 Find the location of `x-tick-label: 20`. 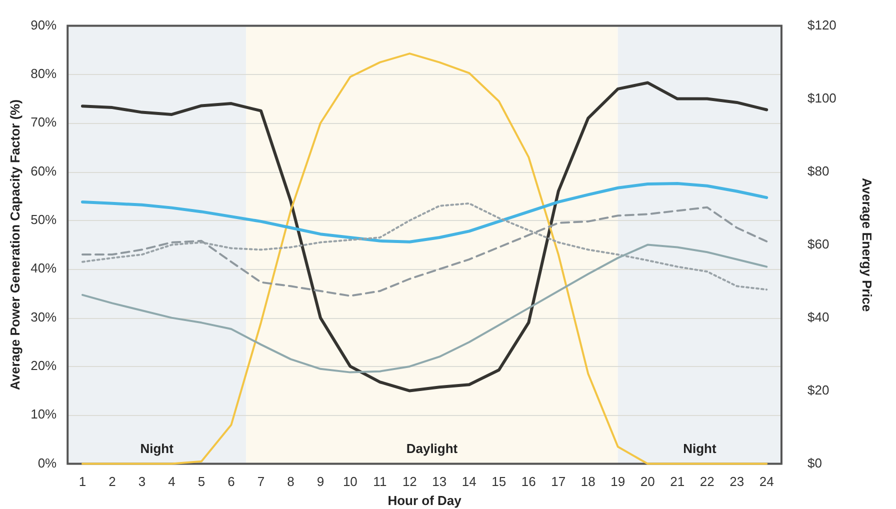

x-tick-label: 20 is located at coordinates (647, 482).